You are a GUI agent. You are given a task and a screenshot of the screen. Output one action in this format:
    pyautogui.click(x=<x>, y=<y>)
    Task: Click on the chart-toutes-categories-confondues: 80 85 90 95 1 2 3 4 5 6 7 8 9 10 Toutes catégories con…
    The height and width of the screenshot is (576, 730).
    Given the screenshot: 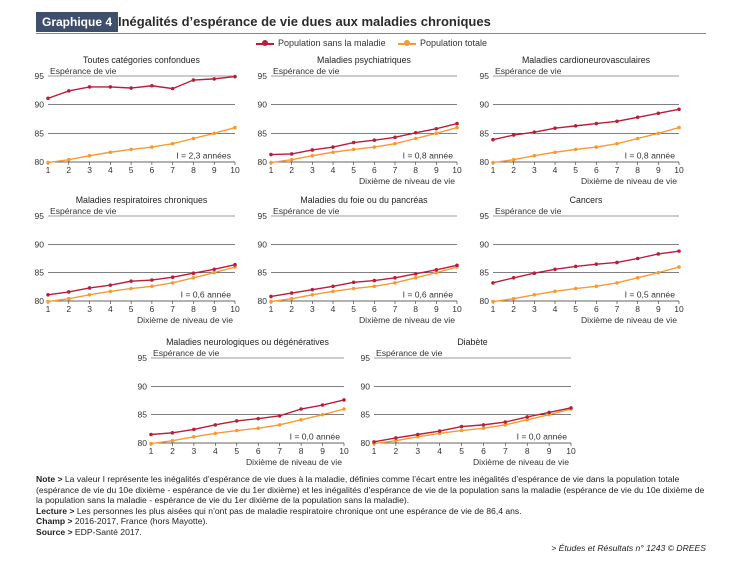 What is the action you would take?
    pyautogui.click(x=137, y=115)
    